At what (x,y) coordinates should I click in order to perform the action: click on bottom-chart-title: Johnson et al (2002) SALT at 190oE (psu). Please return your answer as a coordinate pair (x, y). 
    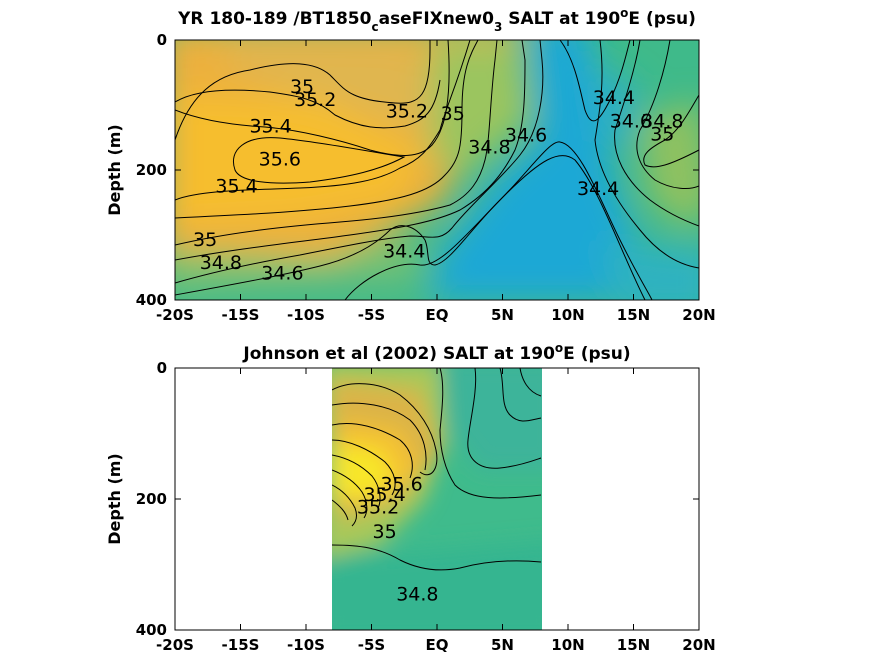
    Looking at the image, I should click on (436, 352).